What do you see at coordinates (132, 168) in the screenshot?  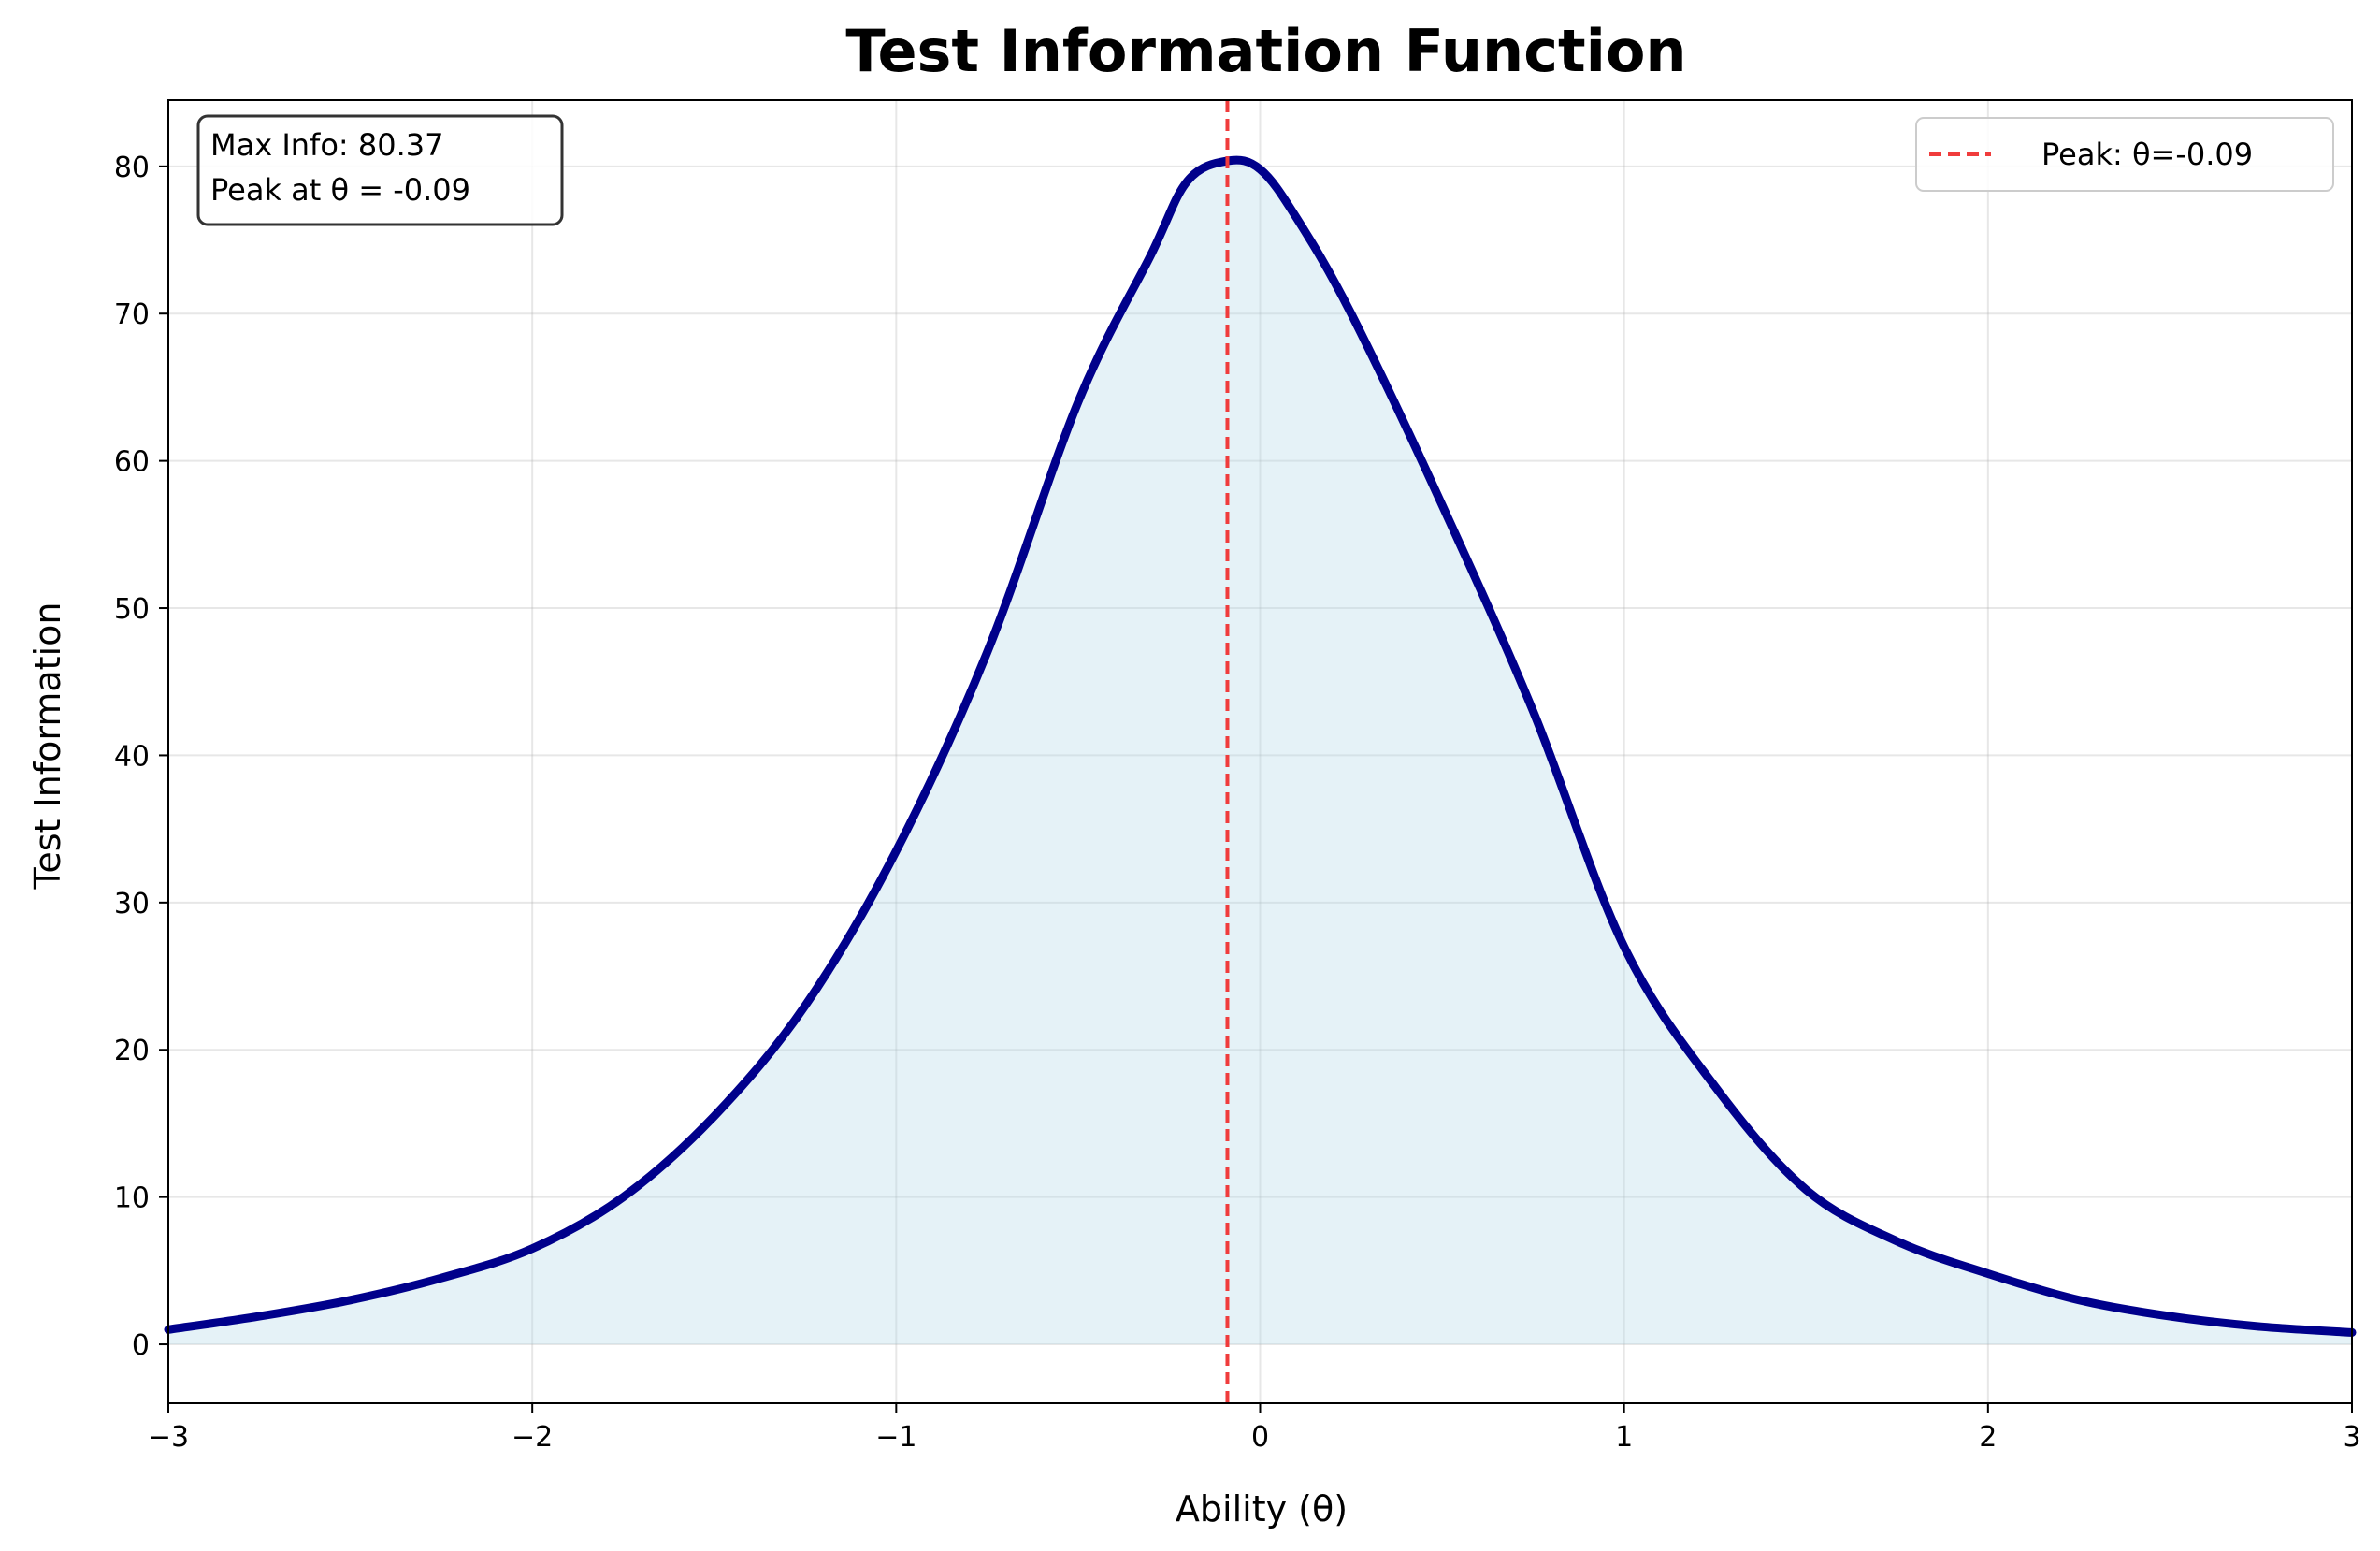 I see `y-tick-label-8: 80` at bounding box center [132, 168].